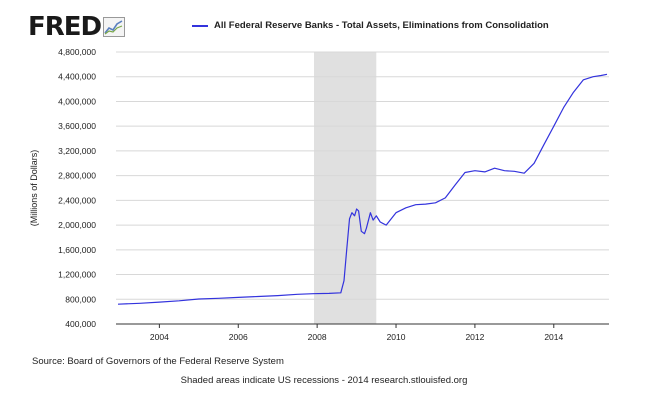  I want to click on recession-shading, so click(345, 188).